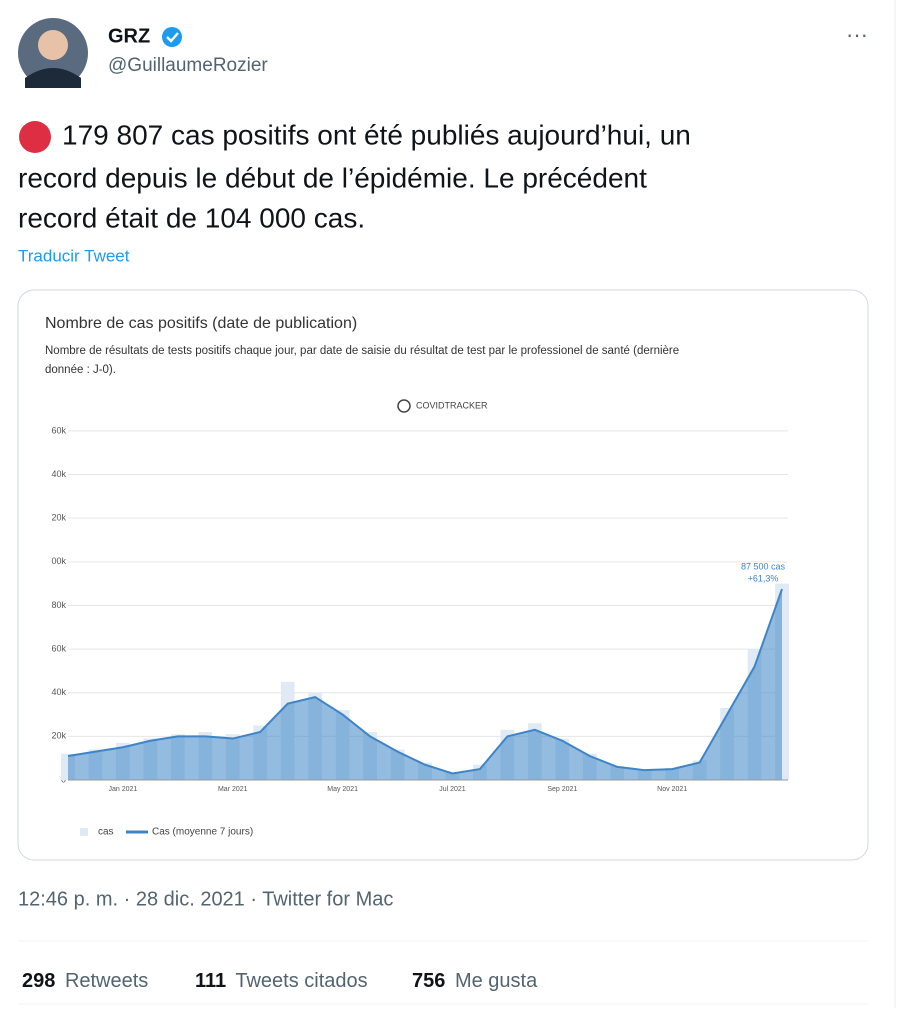 The width and height of the screenshot is (900, 1013). Describe the element at coordinates (84, 832) in the screenshot. I see `legend-swatch` at that location.